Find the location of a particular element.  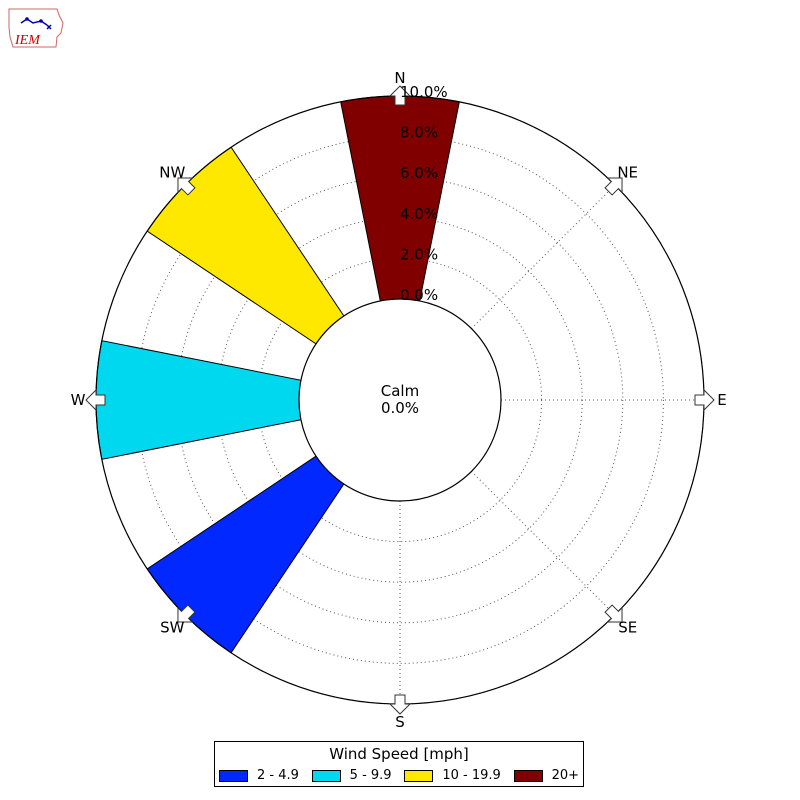

radial-tick-label: 8.0% is located at coordinates (419, 133).